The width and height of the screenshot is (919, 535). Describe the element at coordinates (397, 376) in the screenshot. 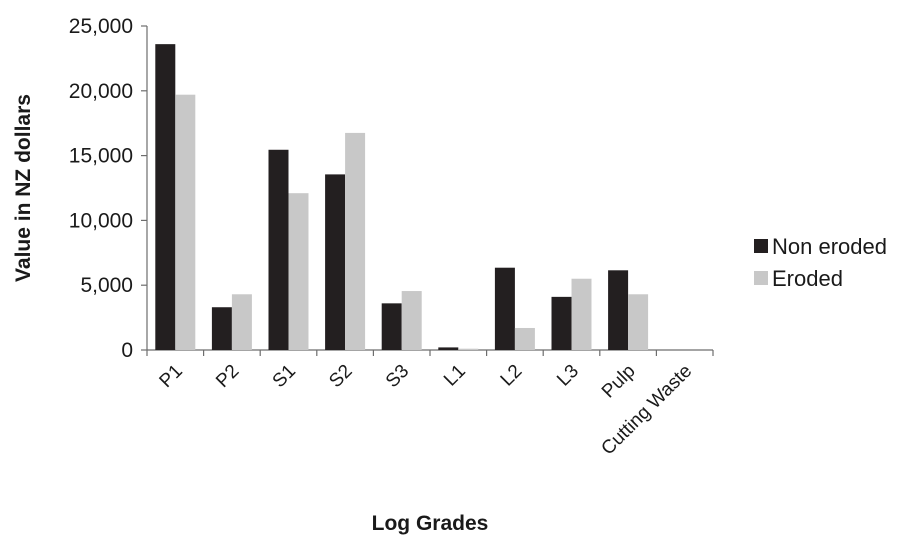

I see `x-tick-label: S3` at that location.